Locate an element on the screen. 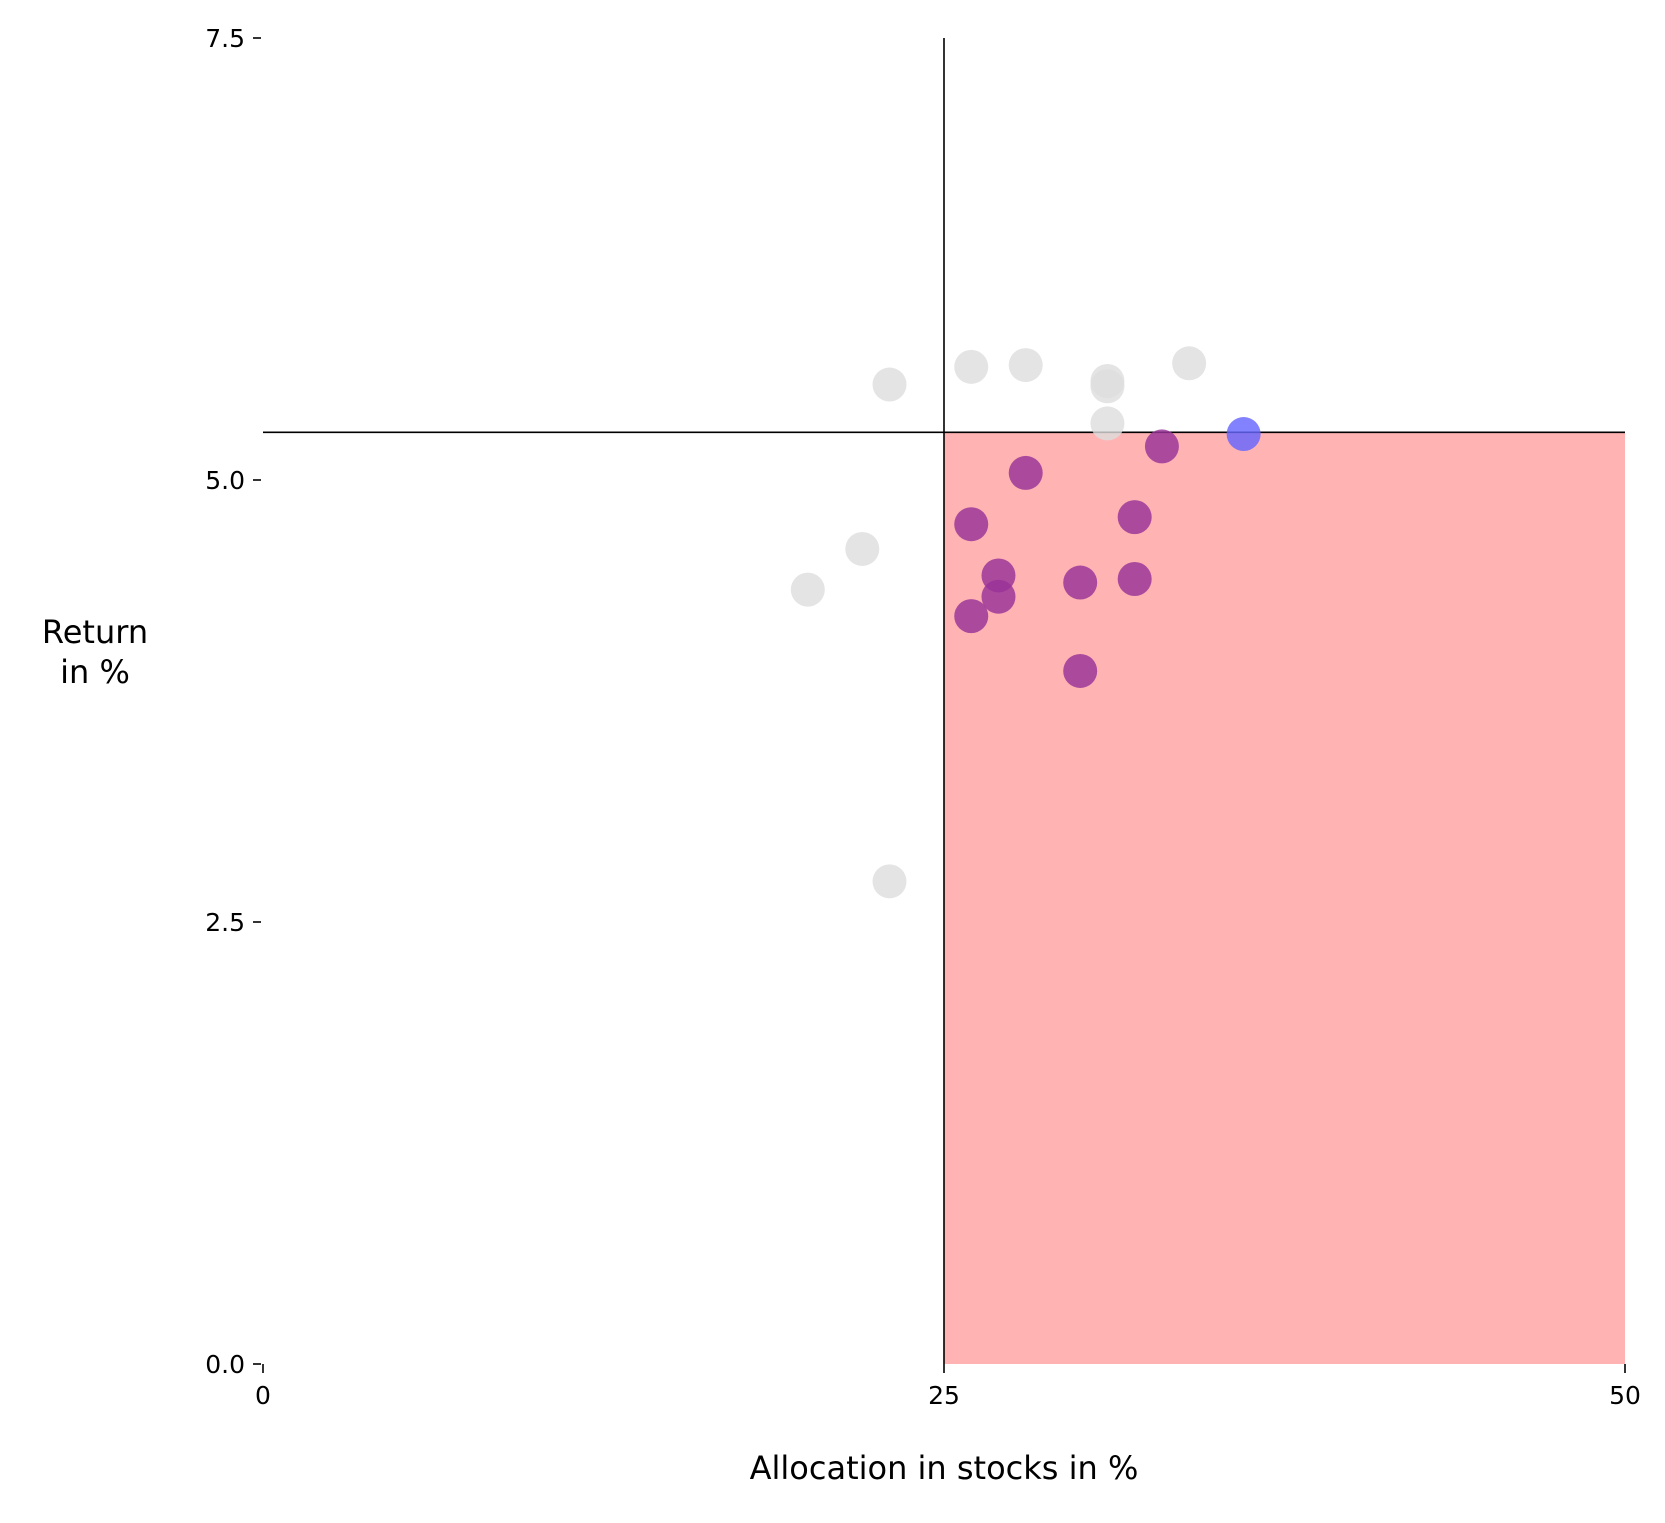 The width and height of the screenshot is (1665, 1523). data-points is located at coordinates (1025, 622).